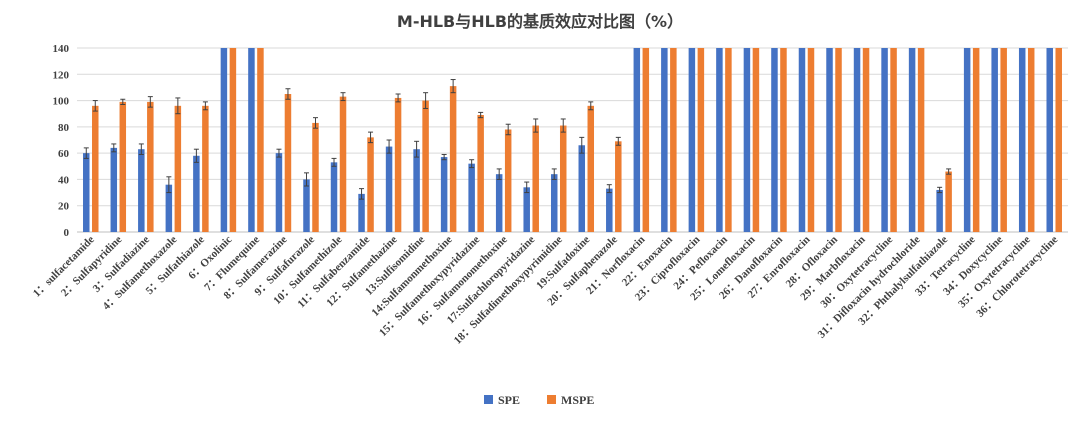  What do you see at coordinates (61, 141) in the screenshot?
I see `y-axis-ticks: 0 20 40 60 80 100 120 140` at bounding box center [61, 141].